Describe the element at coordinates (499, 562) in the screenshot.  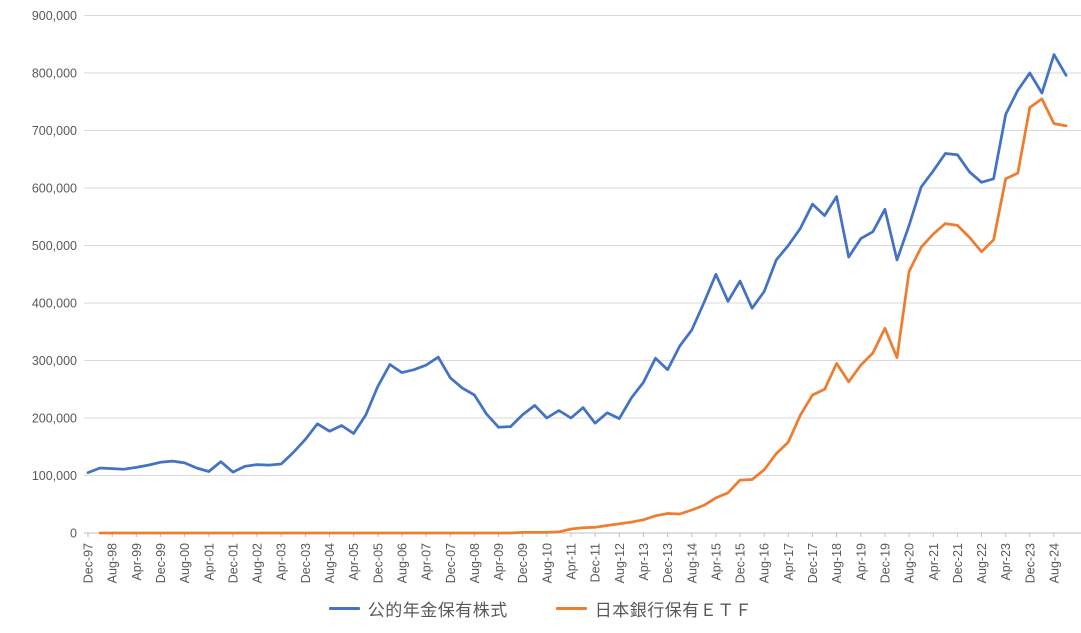
I see `x-axis-tick-label: Apr-09` at that location.